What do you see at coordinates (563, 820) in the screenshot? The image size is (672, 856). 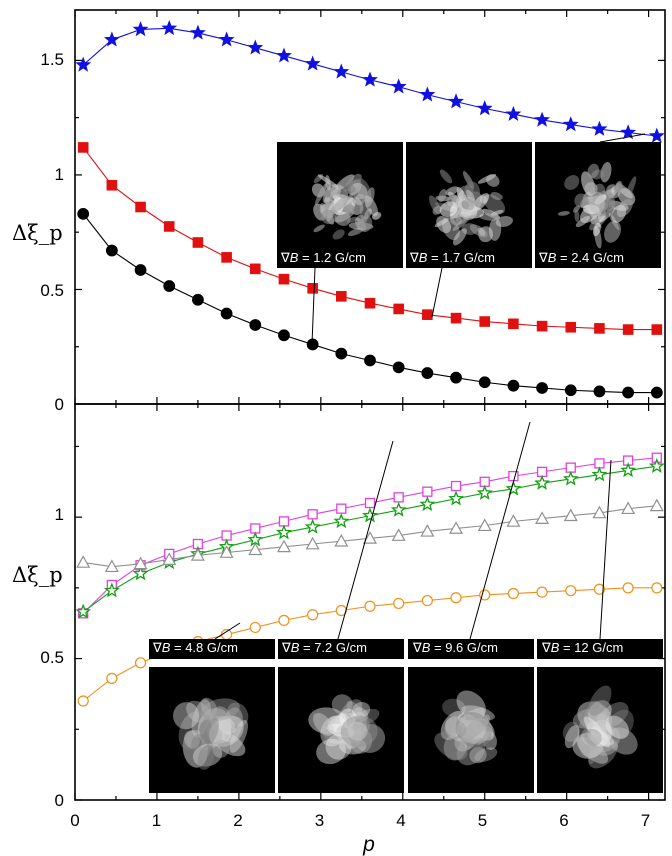 I see `x-tick-label: 6` at bounding box center [563, 820].